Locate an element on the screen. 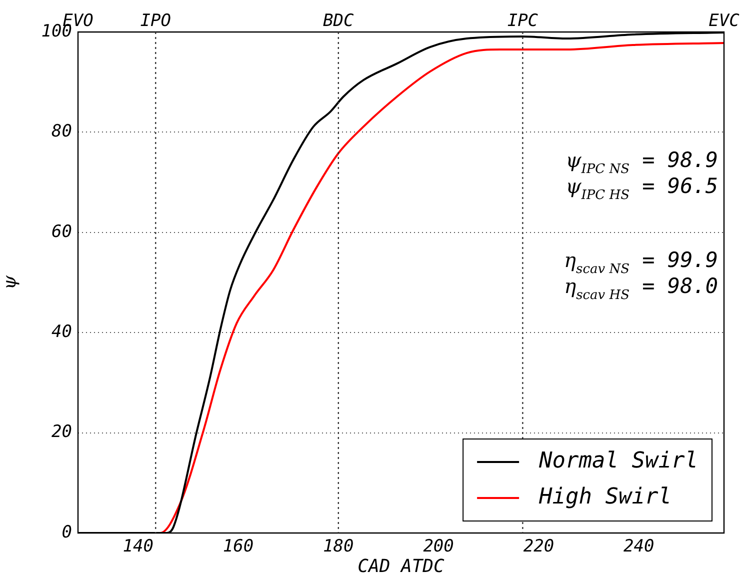  y-tick-label: 20 is located at coordinates (62, 432).